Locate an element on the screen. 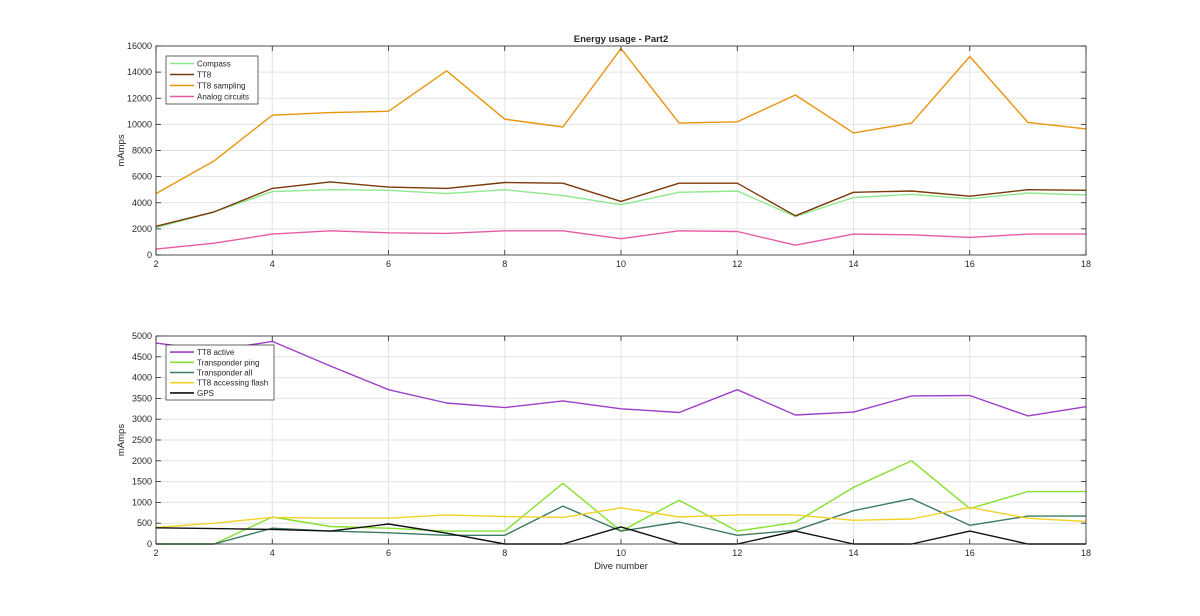 This screenshot has width=1200, height=616. y-tick-label: 8000 is located at coordinates (142, 151).